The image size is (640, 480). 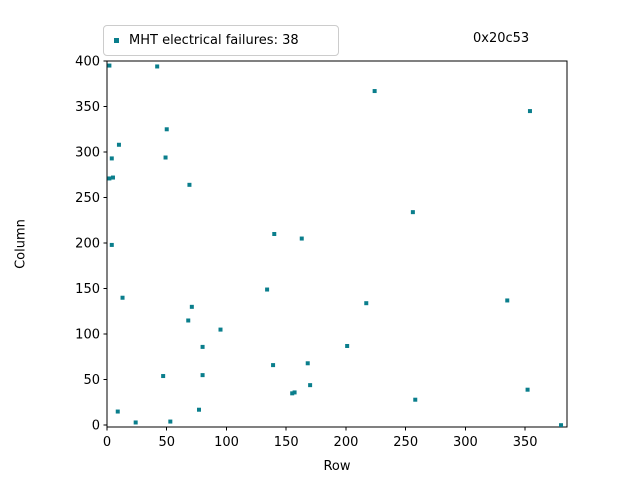 What do you see at coordinates (166, 442) in the screenshot?
I see `x-tick-label: 50` at bounding box center [166, 442].